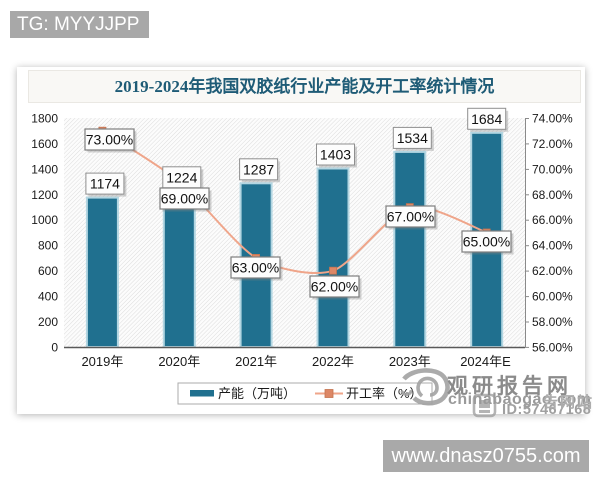 The height and width of the screenshot is (480, 600). I want to click on svg-text: 1403, so click(335, 155).